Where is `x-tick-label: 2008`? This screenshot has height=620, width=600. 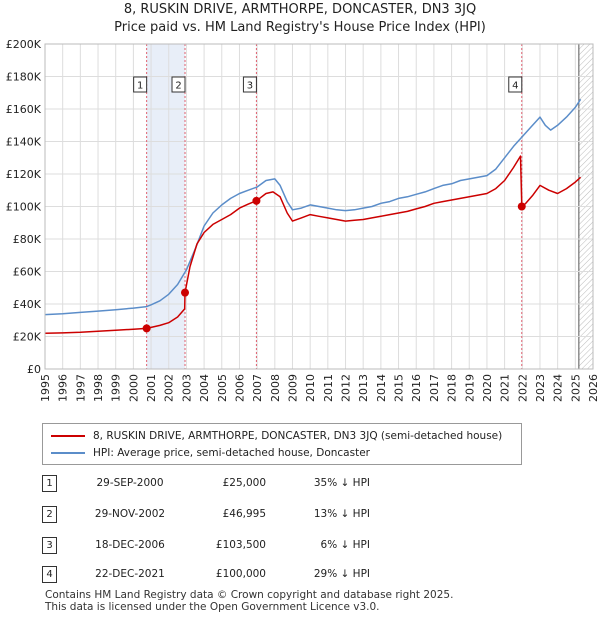
x-tick-label: 2008 is located at coordinates (275, 388).